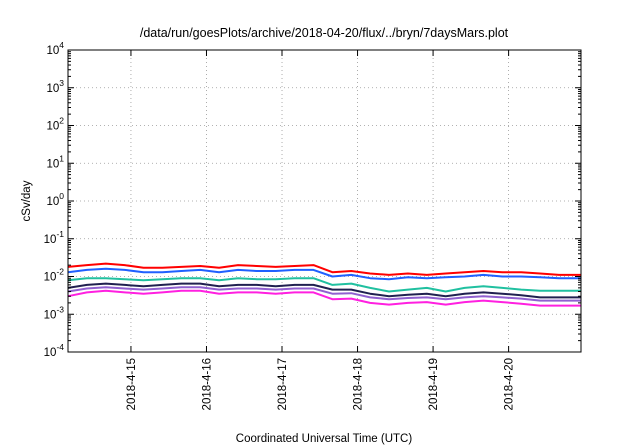 The width and height of the screenshot is (640, 448). I want to click on y-tick-exponent: 3, so click(61, 83).